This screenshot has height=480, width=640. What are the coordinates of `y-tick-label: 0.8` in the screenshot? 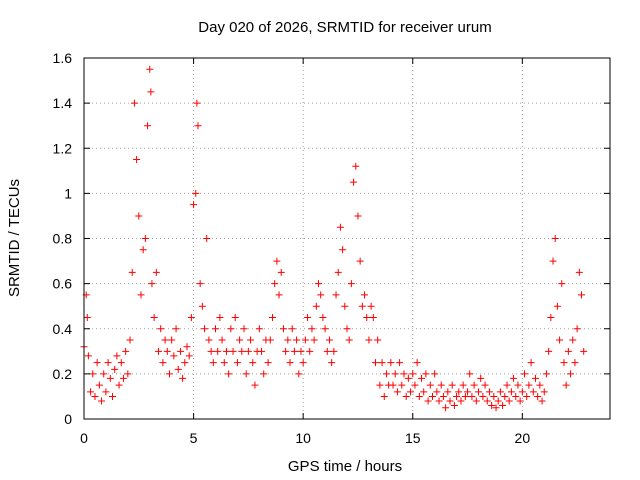 It's located at (63, 239).